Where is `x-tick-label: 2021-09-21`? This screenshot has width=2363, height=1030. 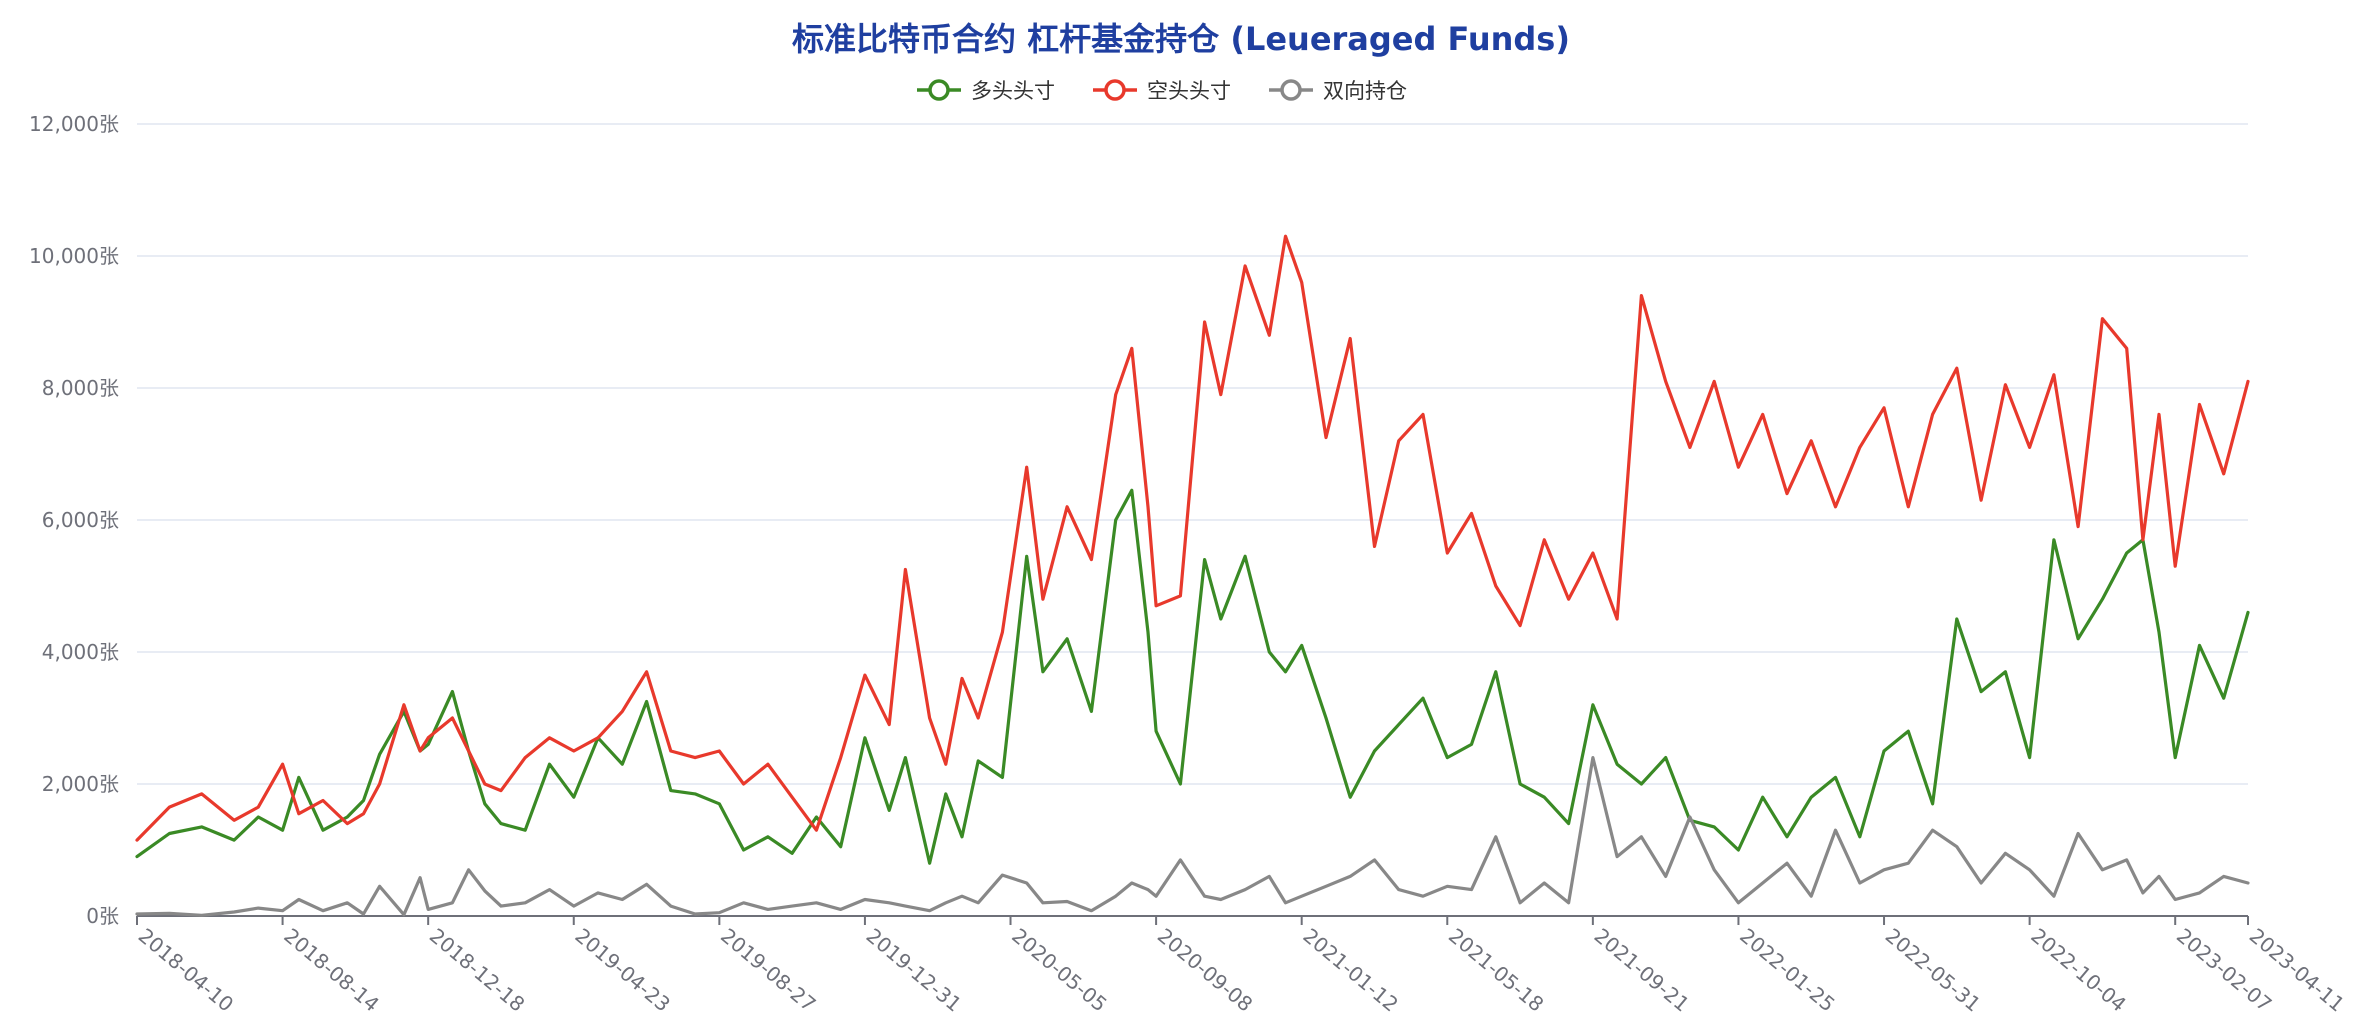 x-tick-label: 2021-09-21 is located at coordinates (1642, 969).